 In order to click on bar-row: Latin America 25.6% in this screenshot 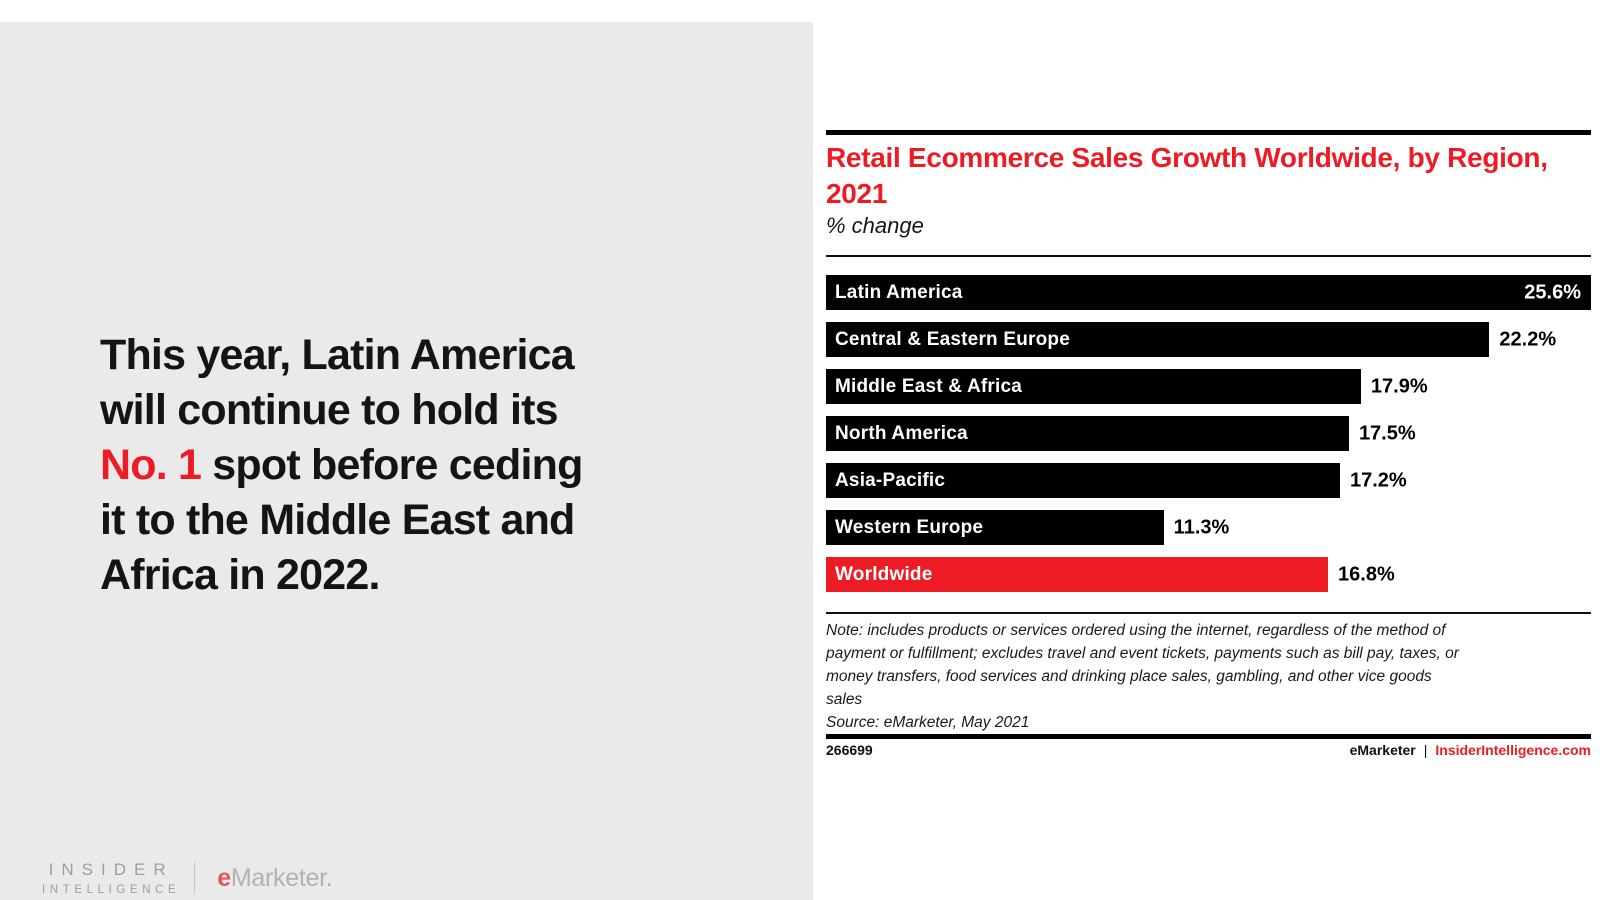, I will do `click(1208, 292)`.